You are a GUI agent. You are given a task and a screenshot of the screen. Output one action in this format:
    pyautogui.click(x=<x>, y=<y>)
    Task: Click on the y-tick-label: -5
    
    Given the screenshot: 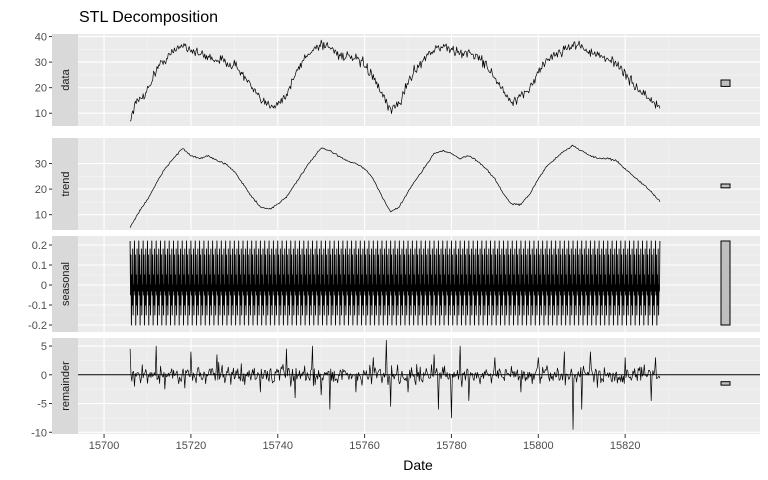 What is the action you would take?
    pyautogui.click(x=42, y=405)
    